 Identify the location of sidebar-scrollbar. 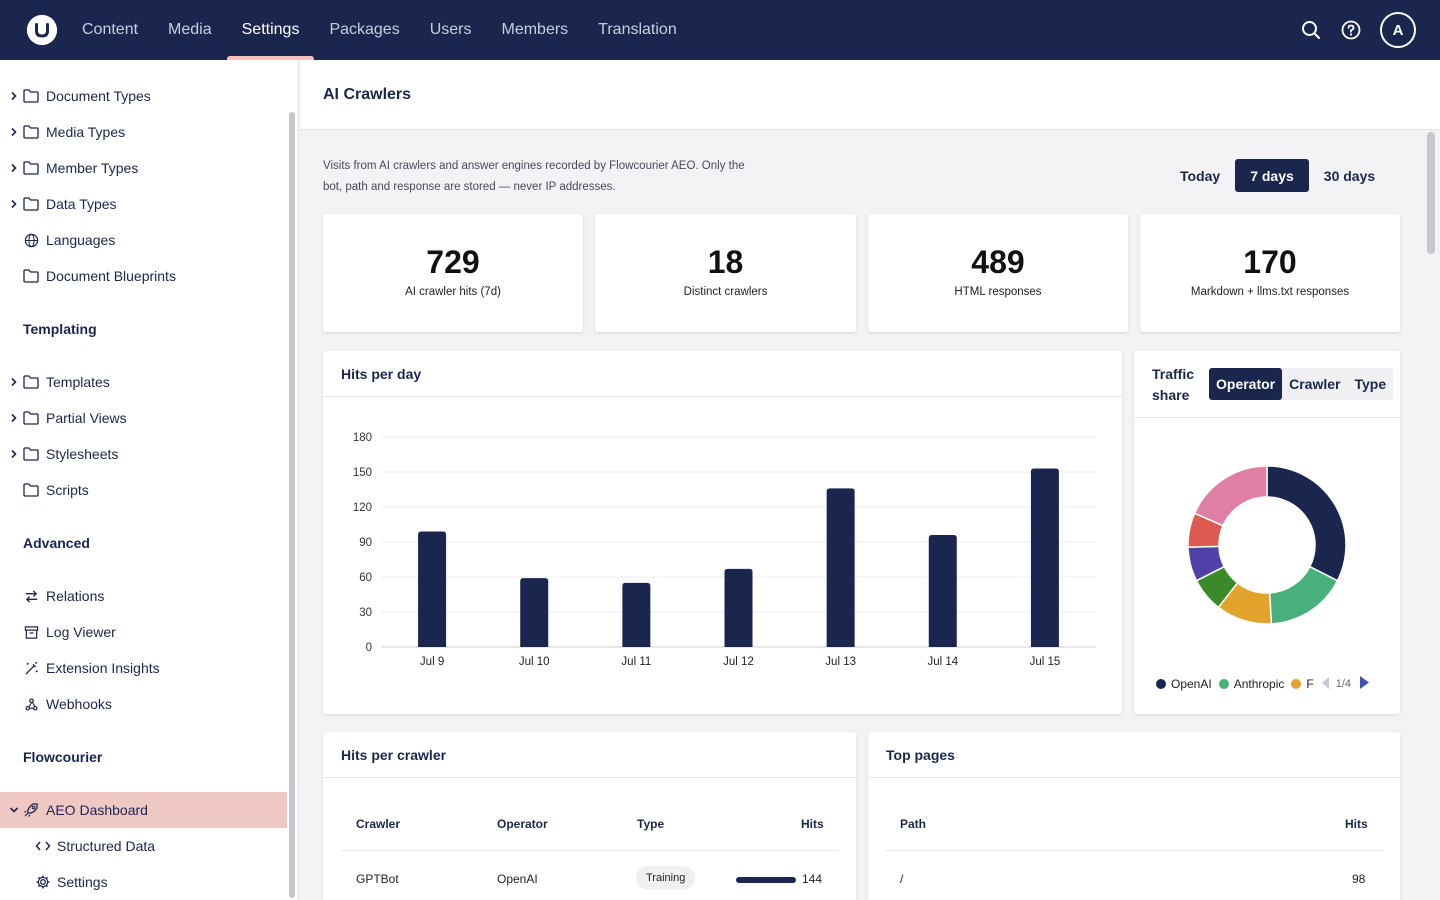
(292, 505).